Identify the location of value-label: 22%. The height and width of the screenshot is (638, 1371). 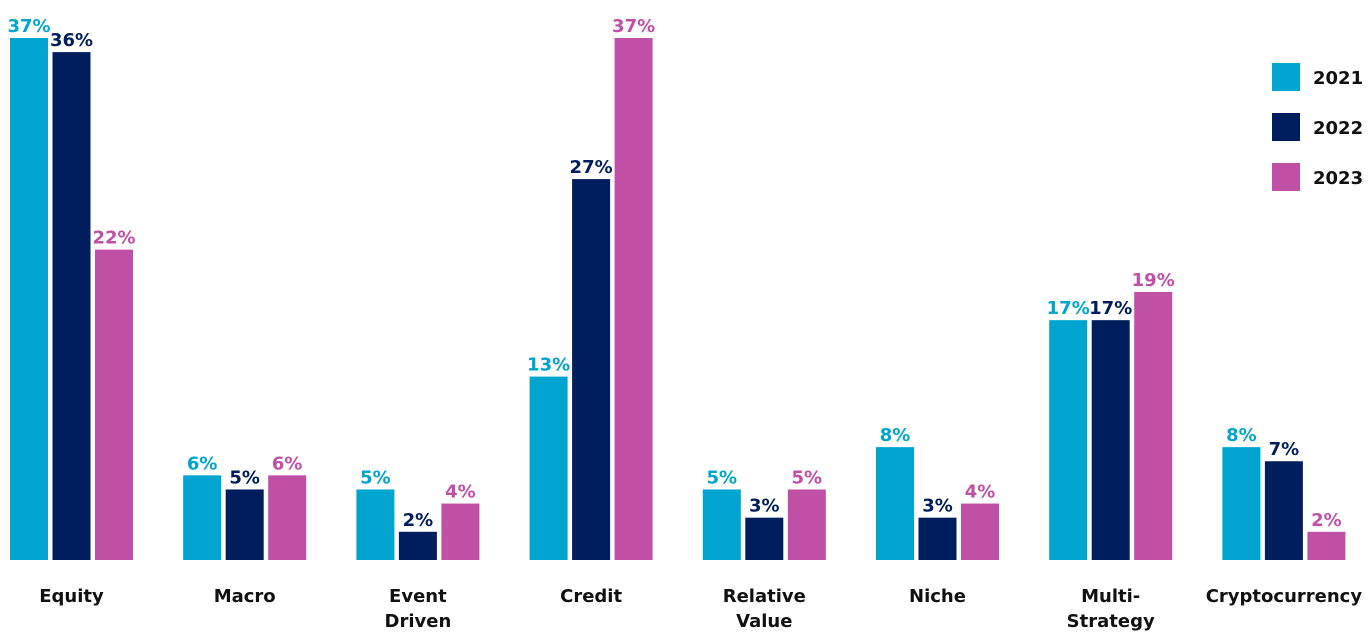
(113, 238).